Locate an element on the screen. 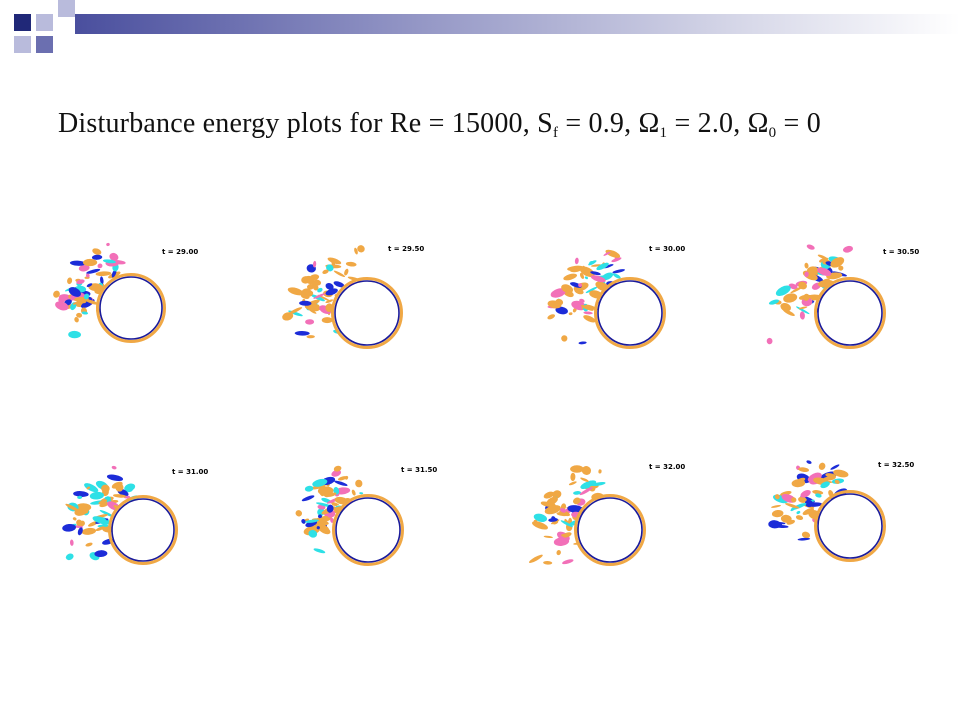 The height and width of the screenshot is (720, 960). energy-plot-panel: t = 30.00 is located at coordinates (622, 303).